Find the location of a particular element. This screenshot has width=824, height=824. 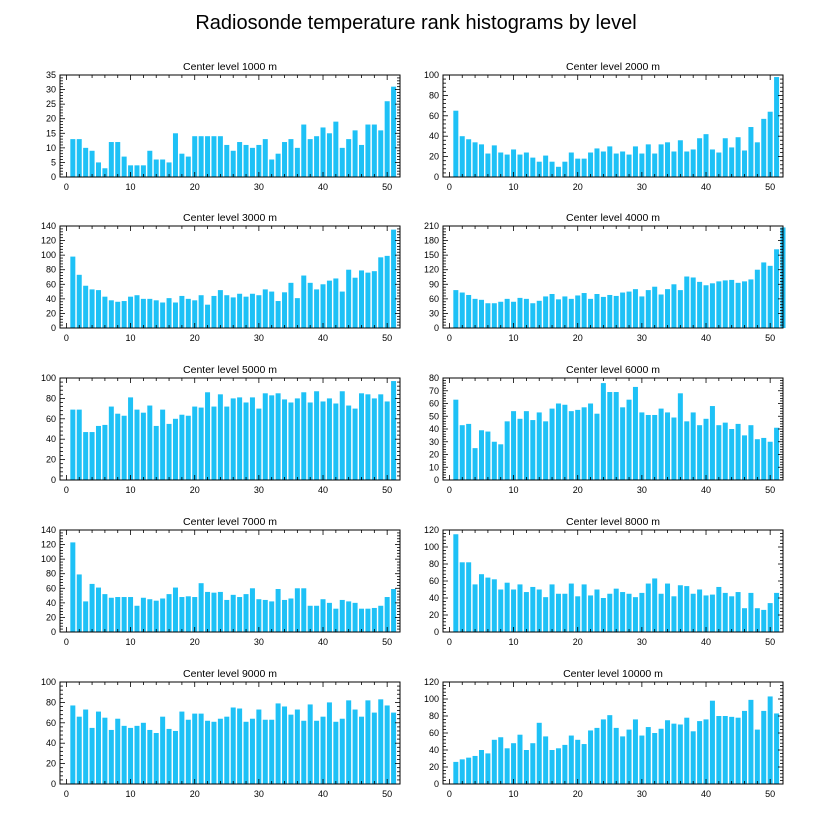

plot-frame is located at coordinates (613, 126).